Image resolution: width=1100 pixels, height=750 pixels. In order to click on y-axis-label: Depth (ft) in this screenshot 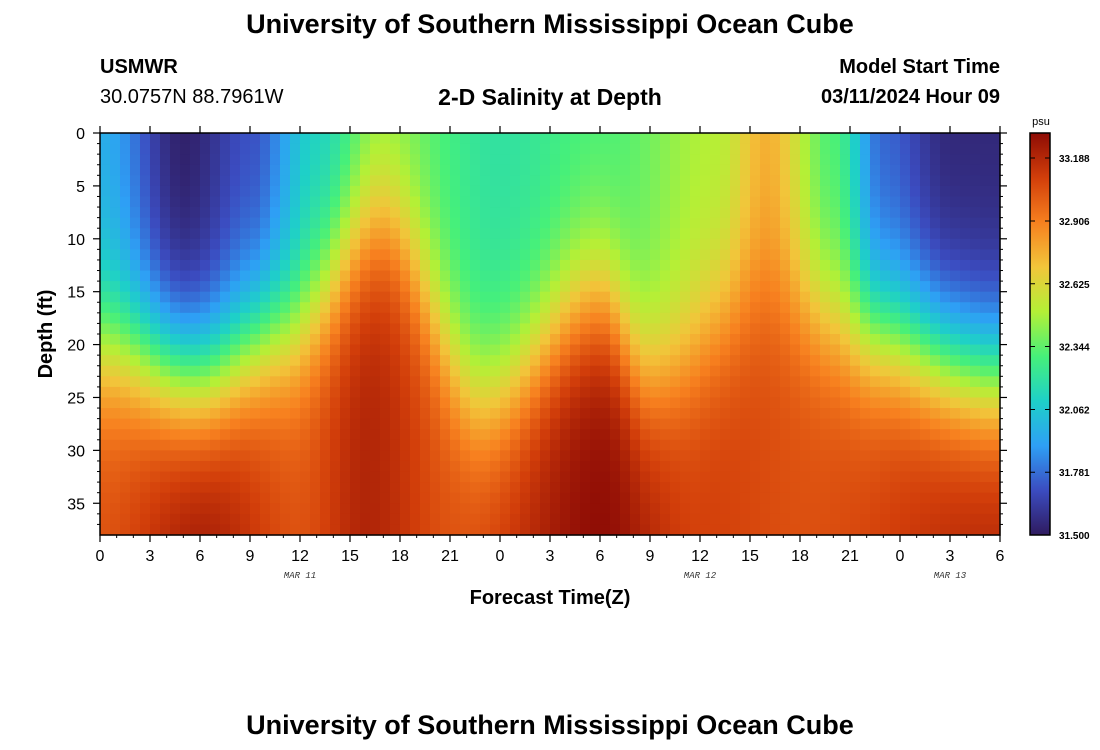, I will do `click(46, 334)`.